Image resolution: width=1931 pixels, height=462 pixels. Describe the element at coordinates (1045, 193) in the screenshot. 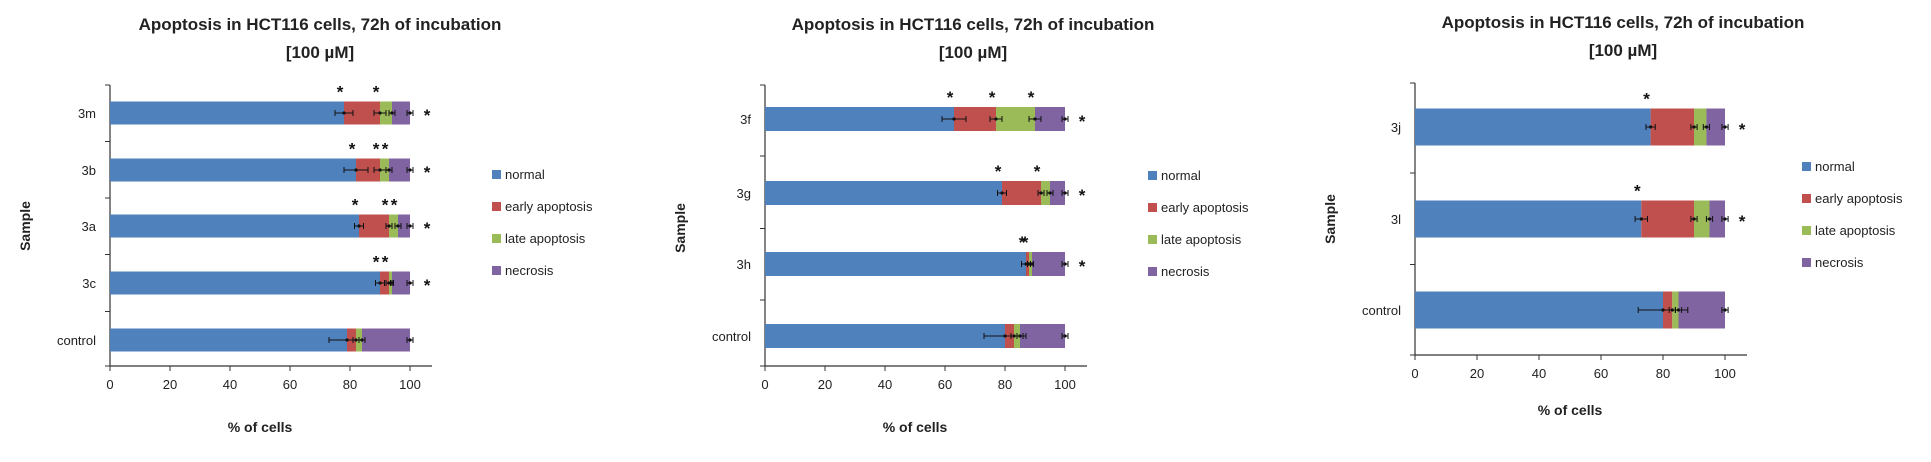

I see `bar-segment-late-apoptosis` at that location.